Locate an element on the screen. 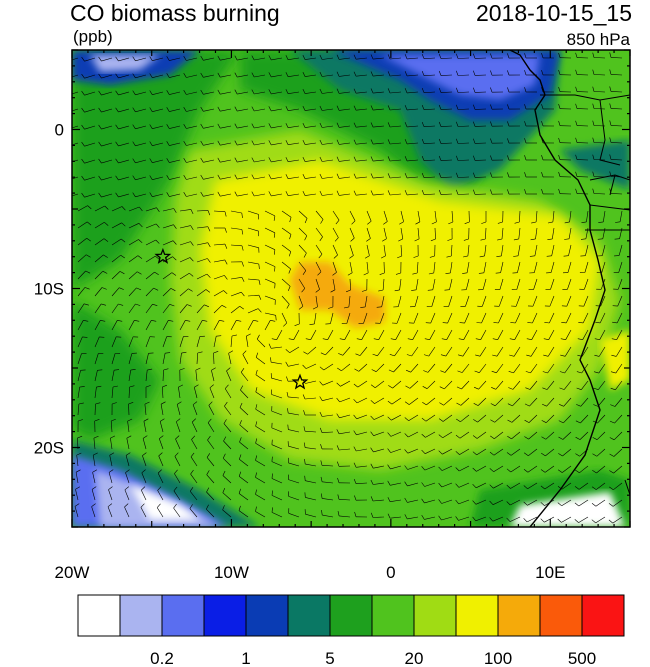  map-title: CO biomass burning is located at coordinates (175, 13).